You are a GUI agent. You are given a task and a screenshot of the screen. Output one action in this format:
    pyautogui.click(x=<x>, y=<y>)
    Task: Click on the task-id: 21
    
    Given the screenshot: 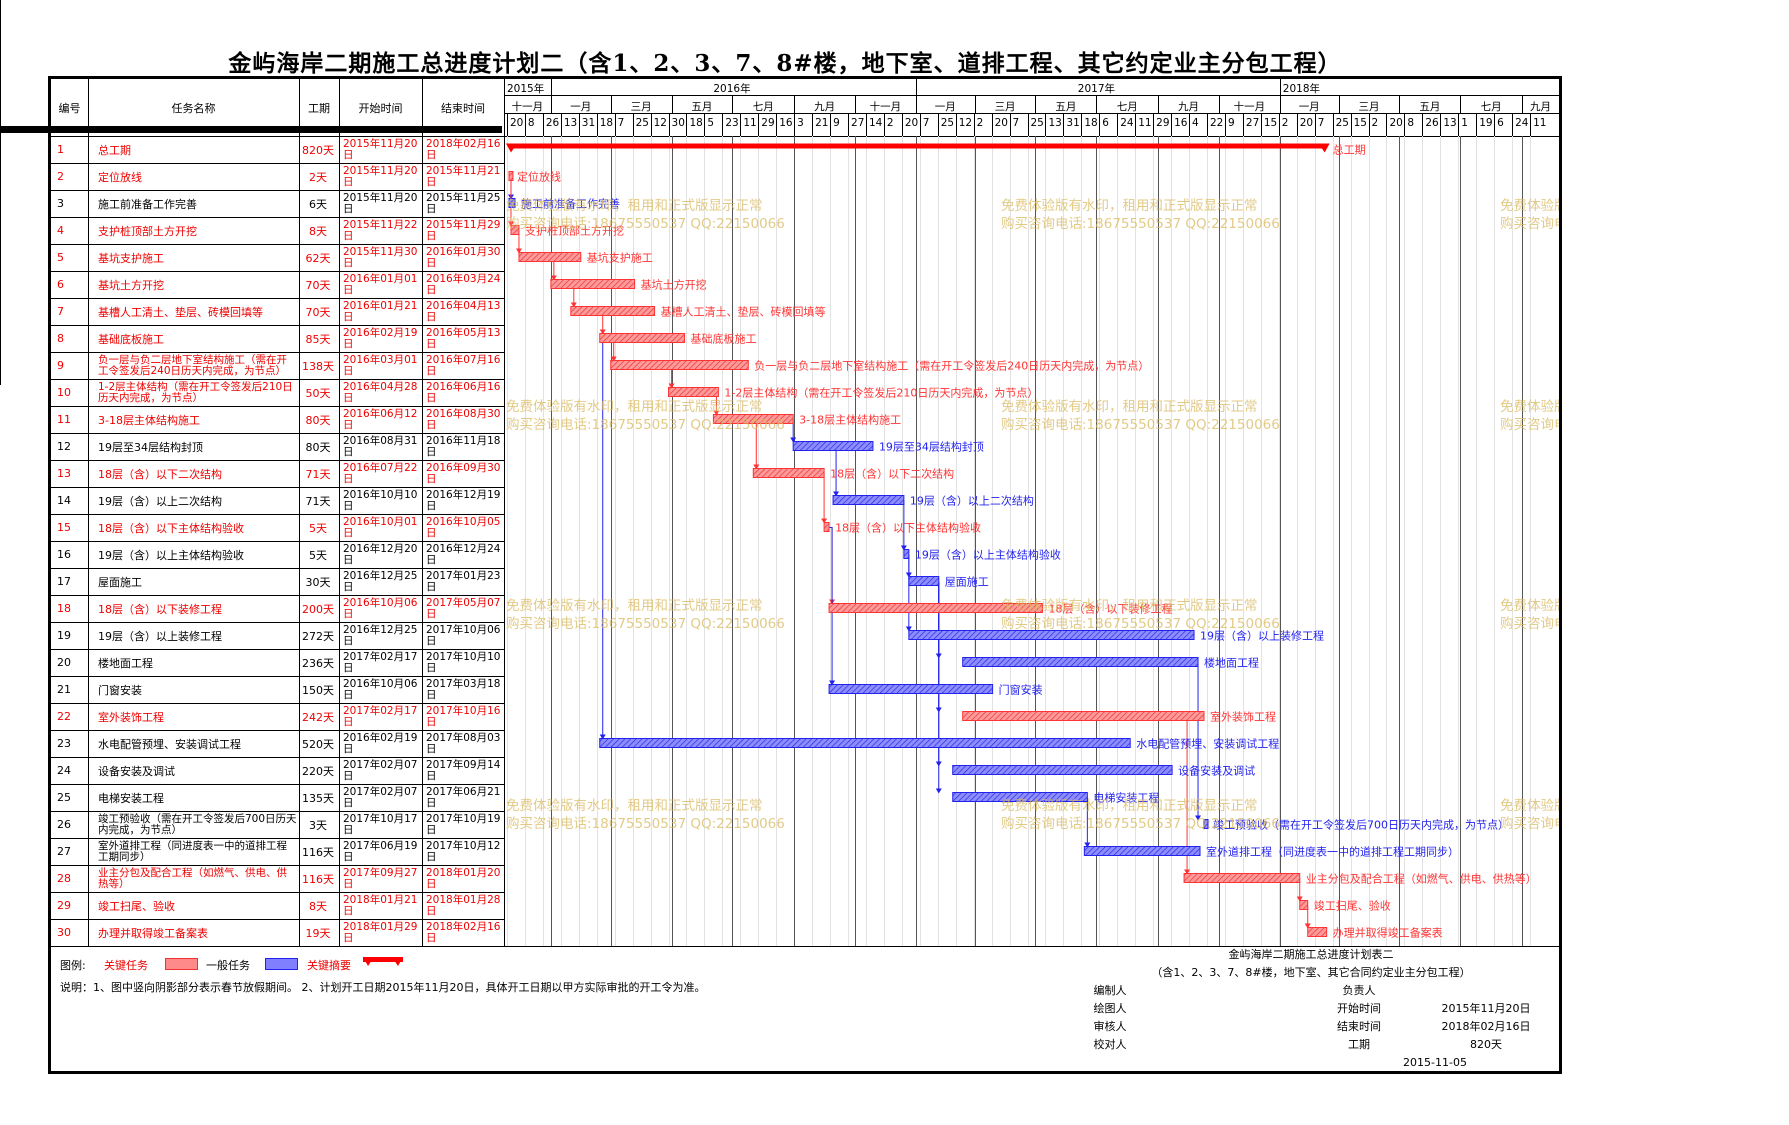 What is the action you would take?
    pyautogui.click(x=64, y=689)
    